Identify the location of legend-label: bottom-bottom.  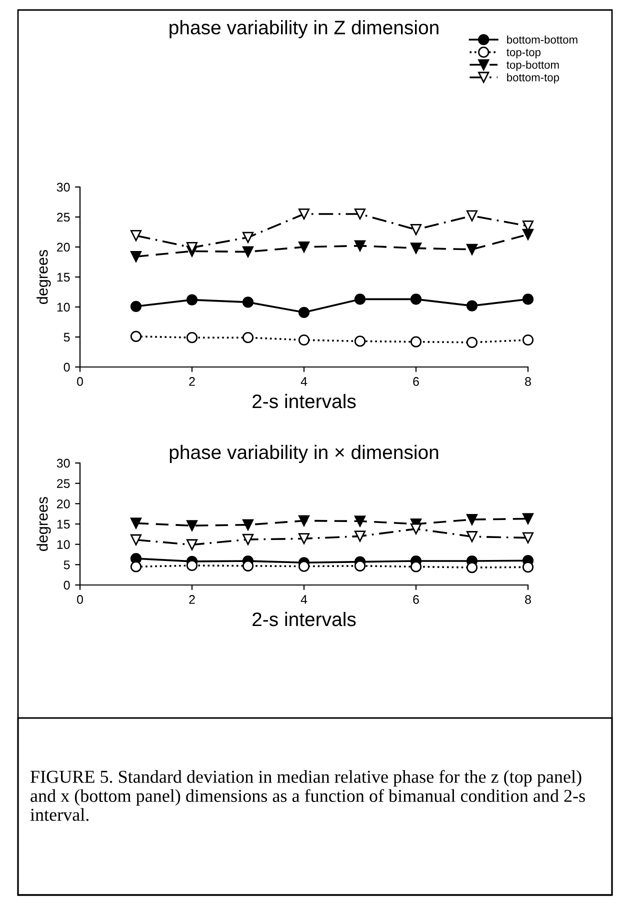
(542, 39).